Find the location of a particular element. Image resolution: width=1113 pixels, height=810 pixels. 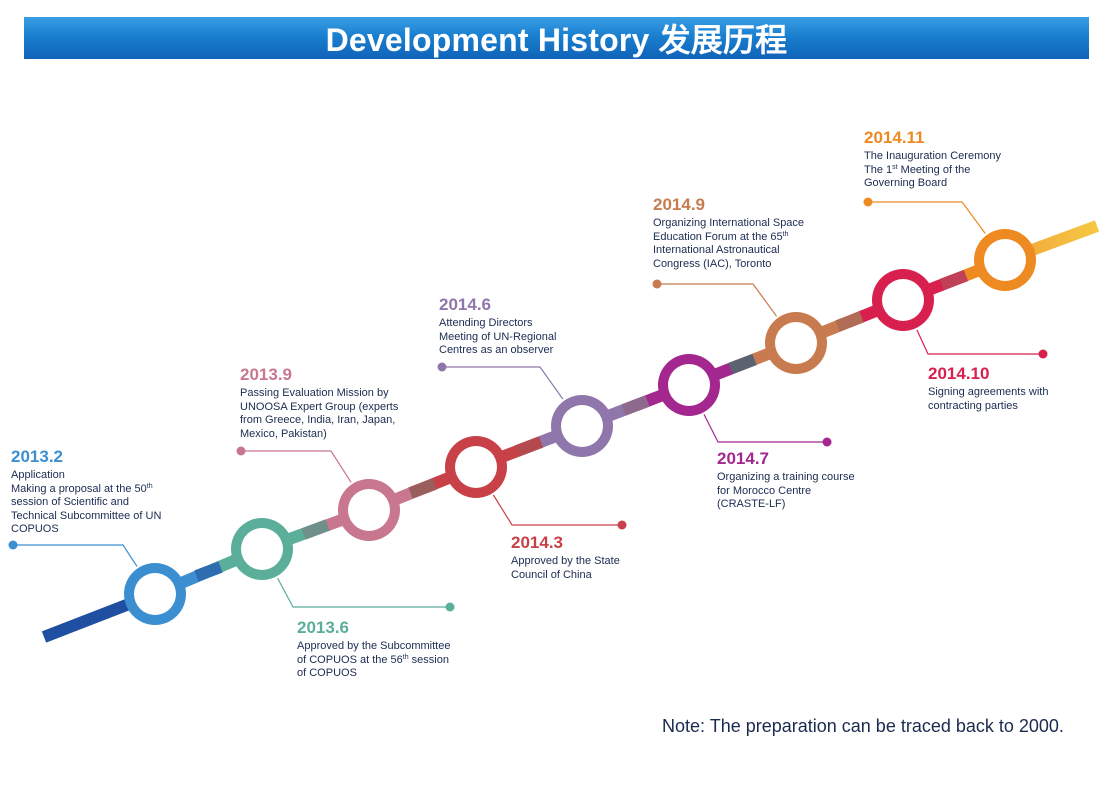

description-line: Organizing International Space is located at coordinates (729, 223).